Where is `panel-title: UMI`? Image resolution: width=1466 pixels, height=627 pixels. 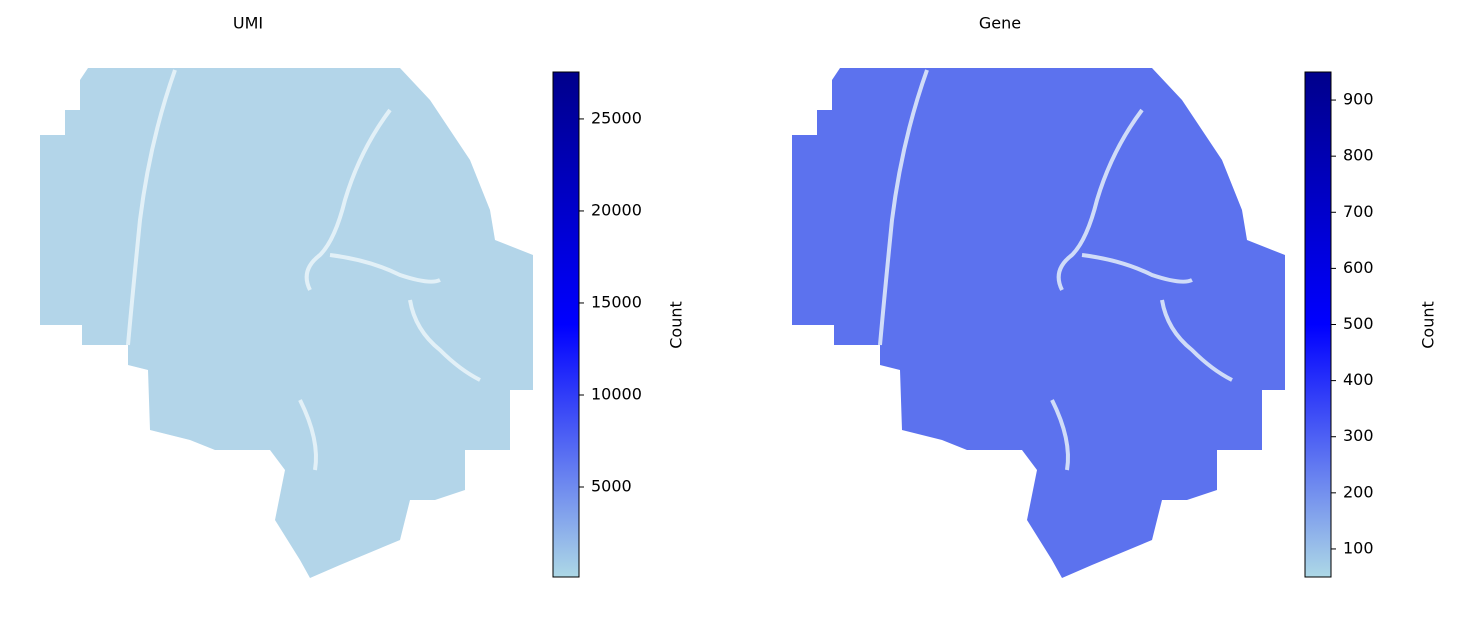
panel-title: UMI is located at coordinates (248, 23).